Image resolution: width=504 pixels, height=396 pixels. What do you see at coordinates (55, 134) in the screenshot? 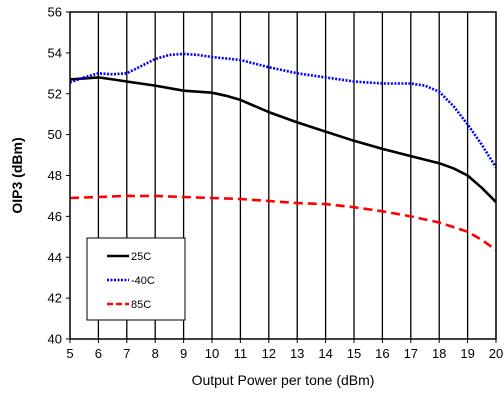
I see `y-tick-label: 50` at bounding box center [55, 134].